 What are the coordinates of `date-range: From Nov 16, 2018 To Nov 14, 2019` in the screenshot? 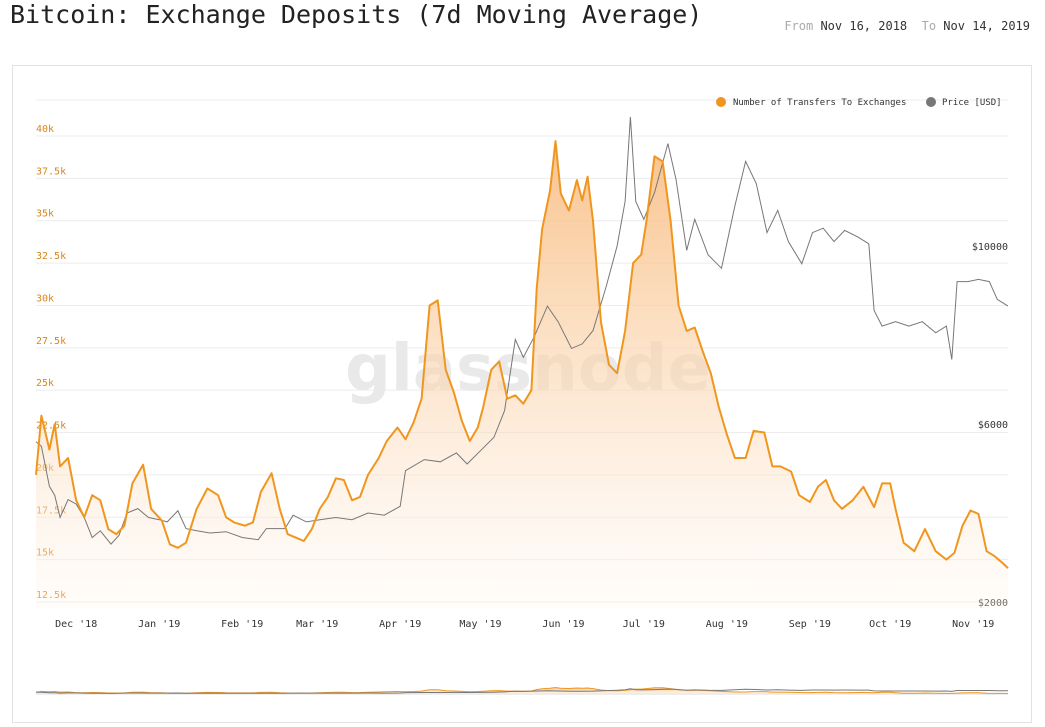 It's located at (907, 26).